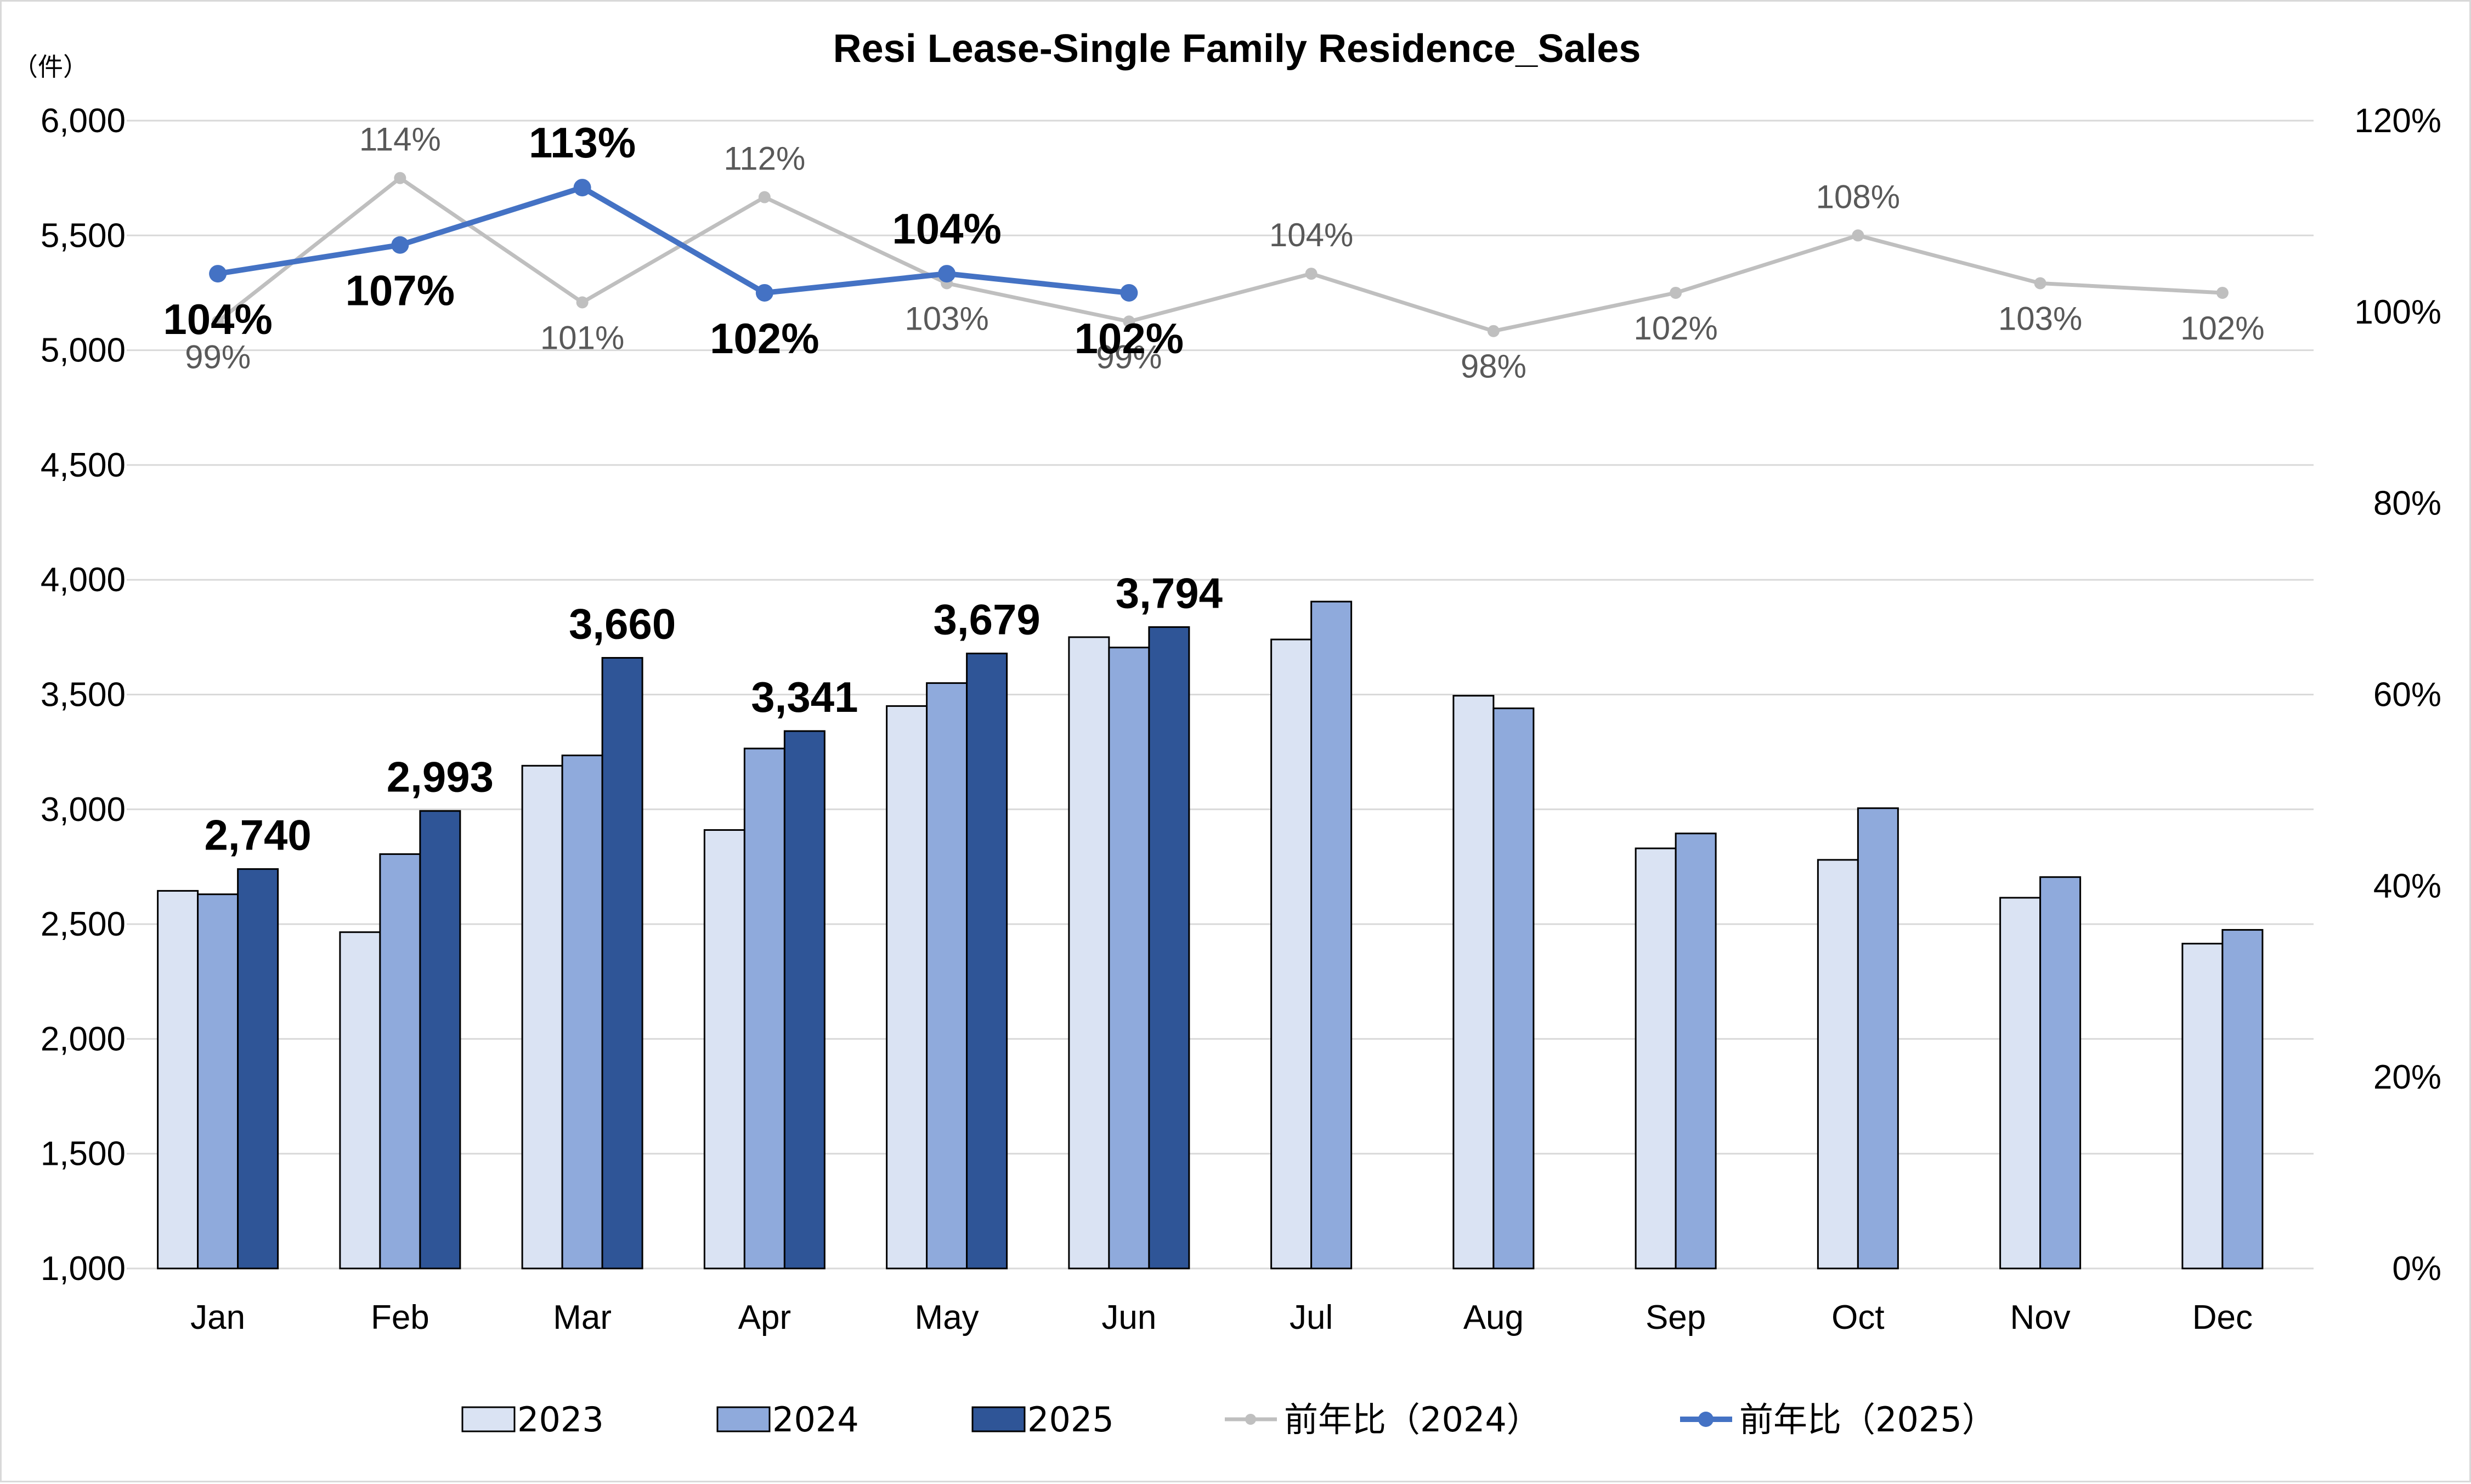 The image size is (2471, 1484). I want to click on legend-swatch-2024, so click(743, 1419).